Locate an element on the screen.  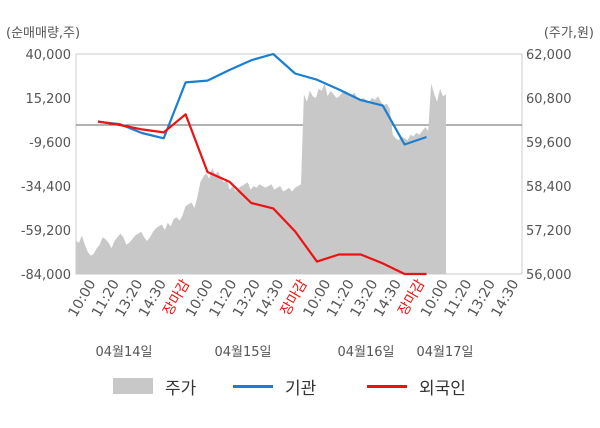
legend-label-price: 주가 is located at coordinates (181, 388).